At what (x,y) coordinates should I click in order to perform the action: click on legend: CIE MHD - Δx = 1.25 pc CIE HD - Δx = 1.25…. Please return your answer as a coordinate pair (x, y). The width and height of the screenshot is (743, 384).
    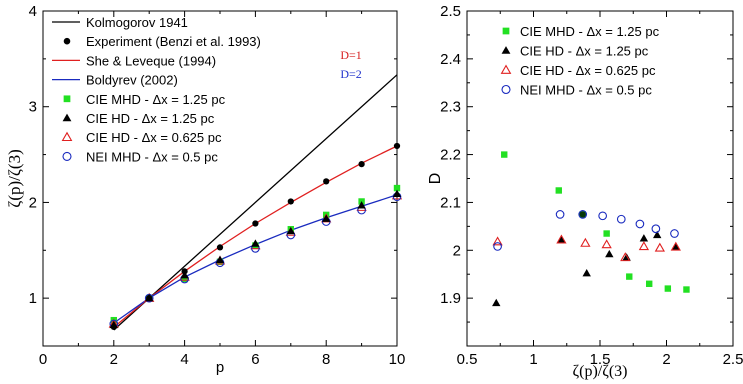
    Looking at the image, I should click on (580, 61).